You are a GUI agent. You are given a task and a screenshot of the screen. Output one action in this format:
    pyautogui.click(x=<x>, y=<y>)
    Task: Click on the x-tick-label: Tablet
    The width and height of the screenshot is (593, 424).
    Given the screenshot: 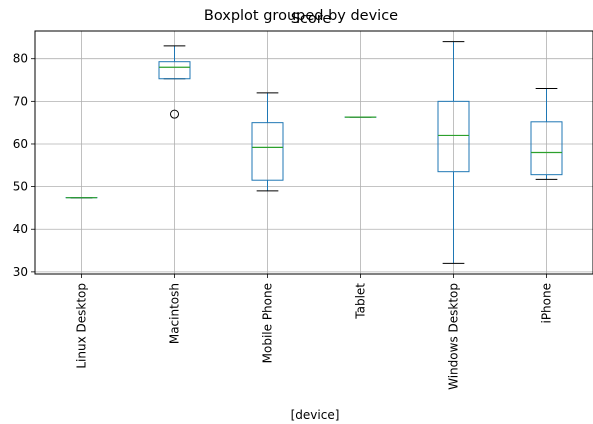 What is the action you would take?
    pyautogui.click(x=361, y=301)
    